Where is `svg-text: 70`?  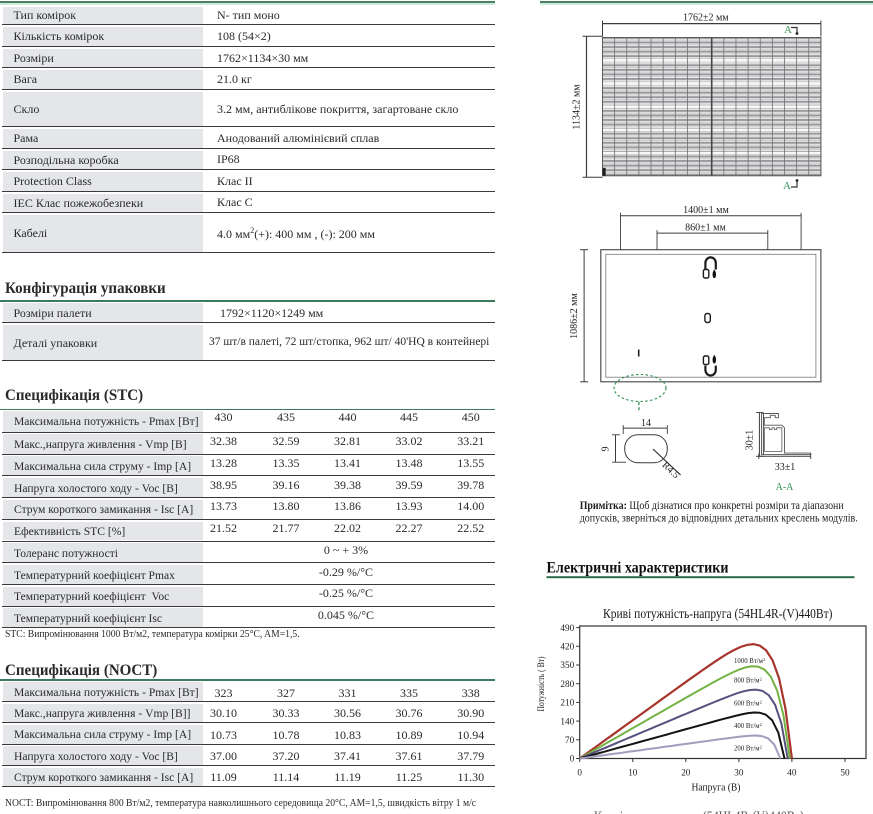
svg-text: 70 is located at coordinates (570, 740).